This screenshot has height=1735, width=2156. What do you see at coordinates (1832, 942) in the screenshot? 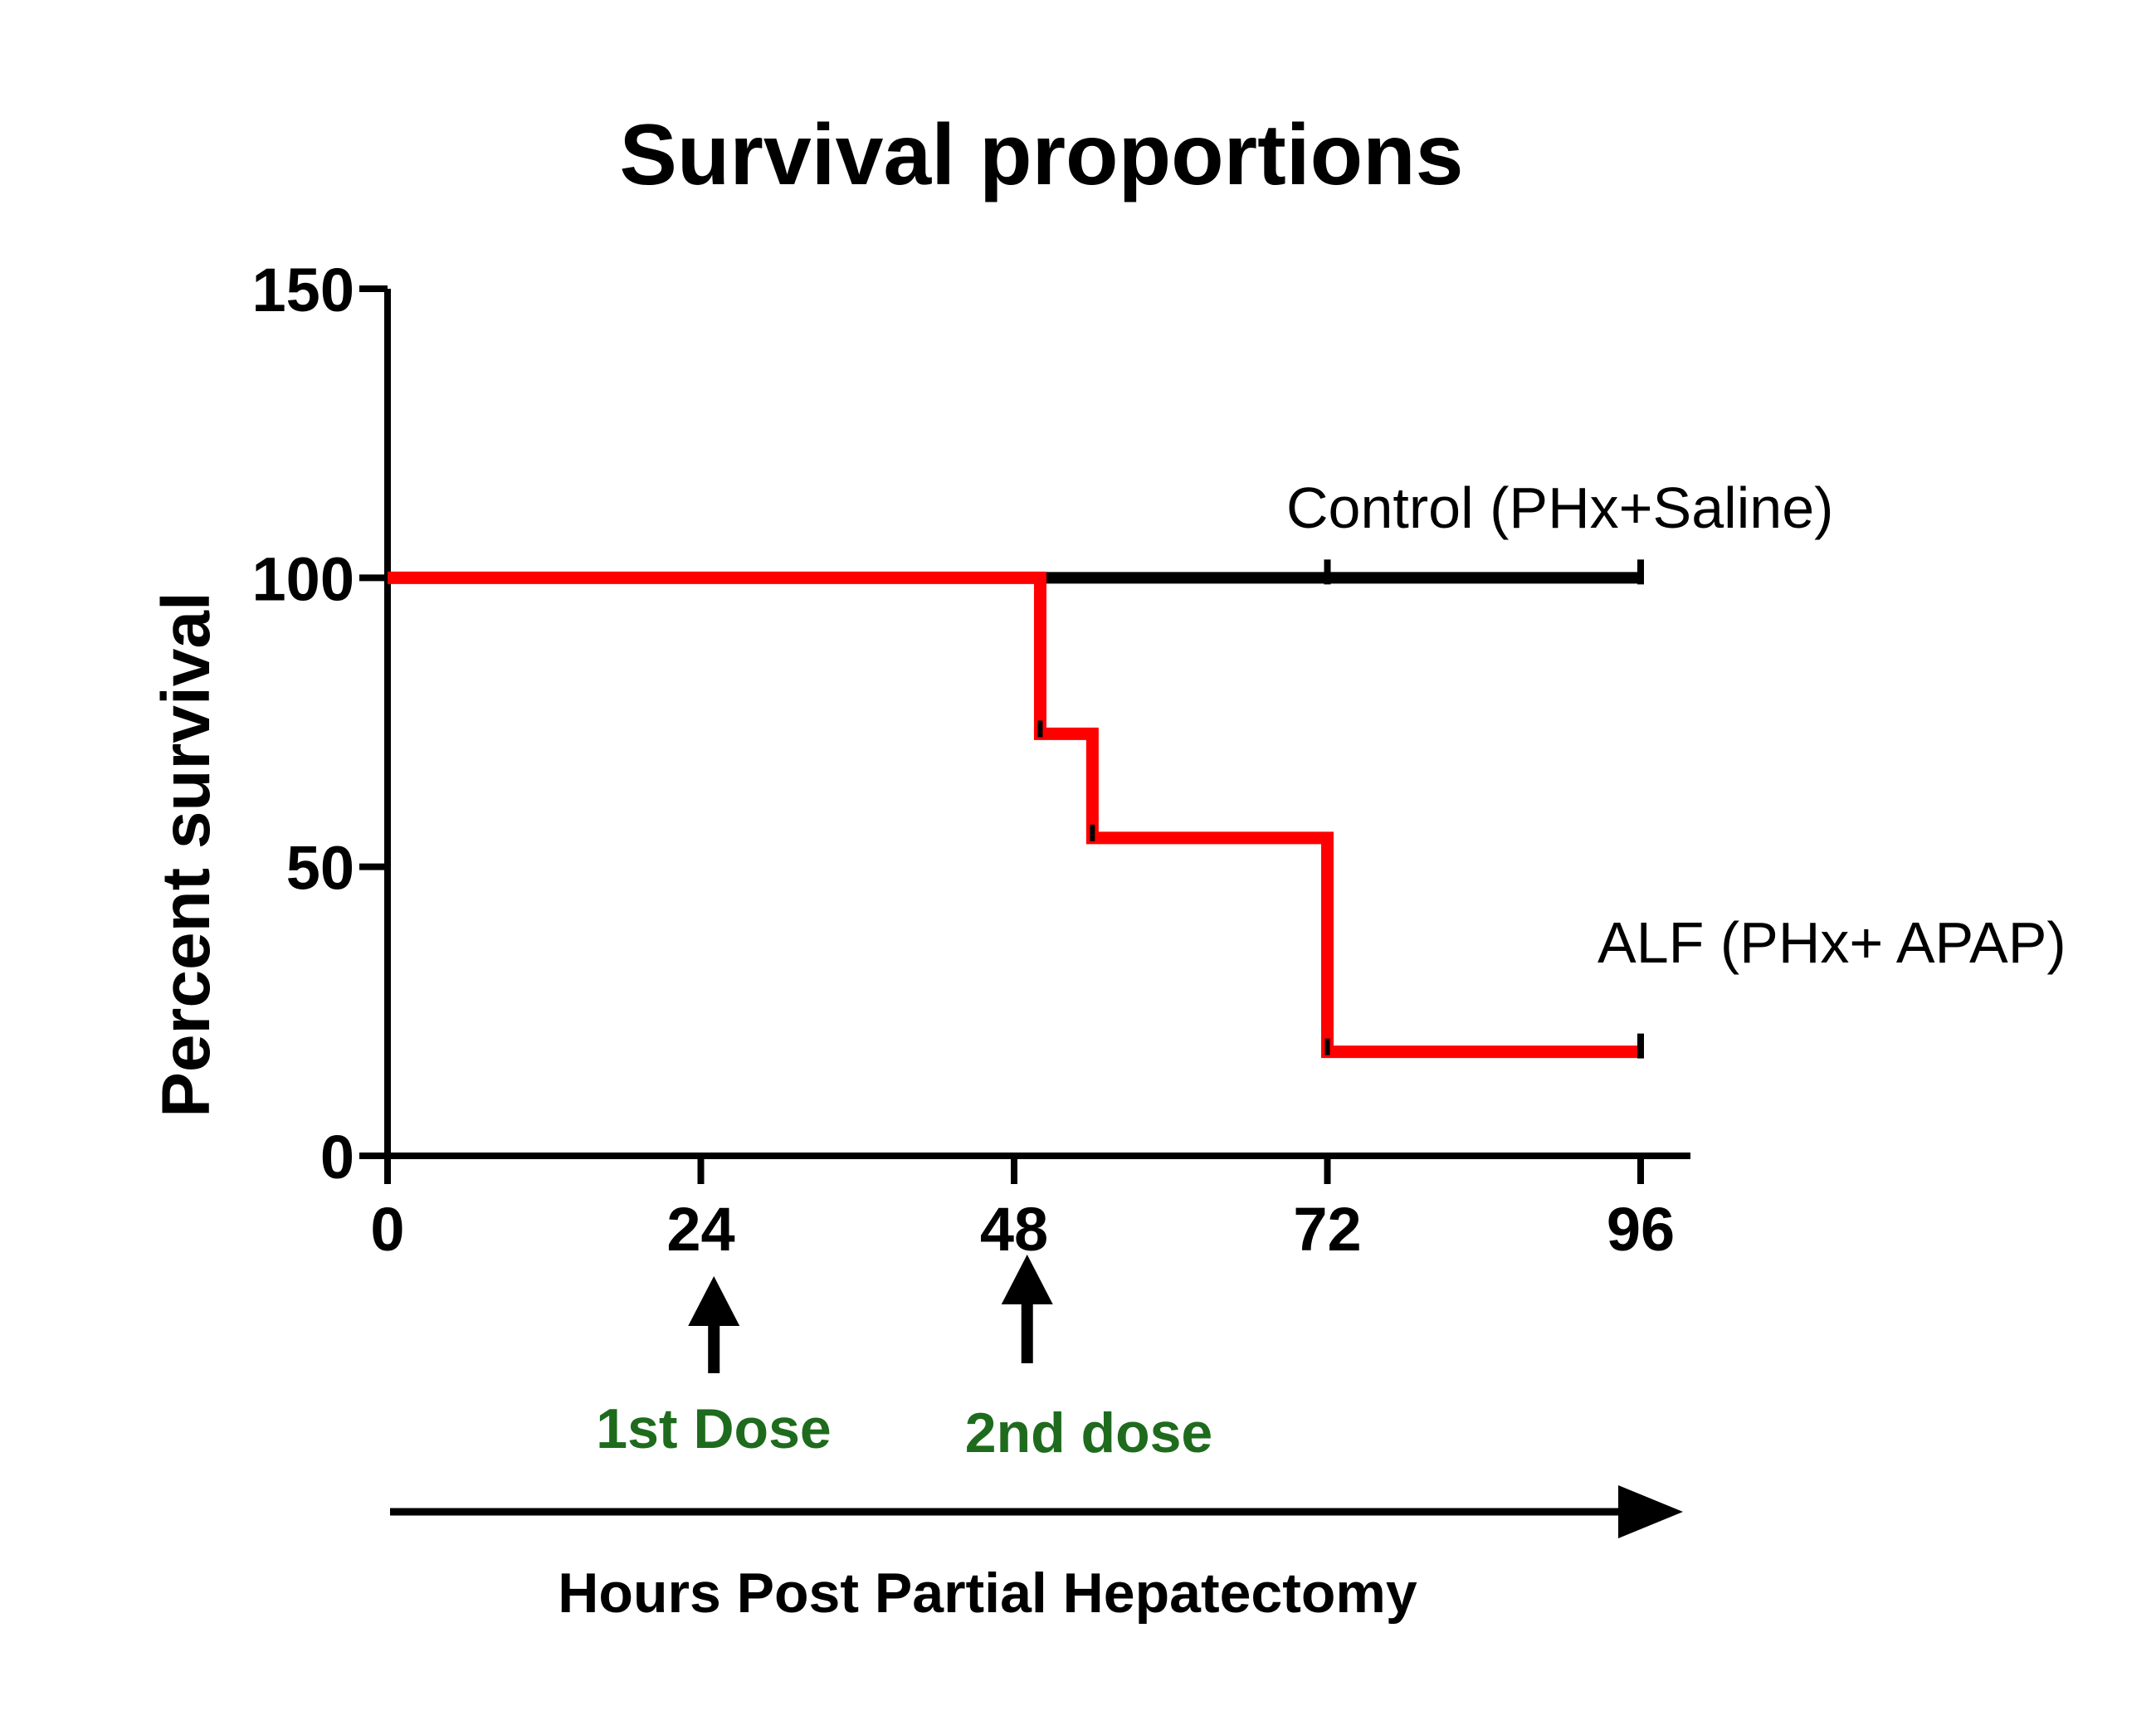
I see `legend-alf-label: ALF (PHx+ APAP)` at bounding box center [1832, 942].